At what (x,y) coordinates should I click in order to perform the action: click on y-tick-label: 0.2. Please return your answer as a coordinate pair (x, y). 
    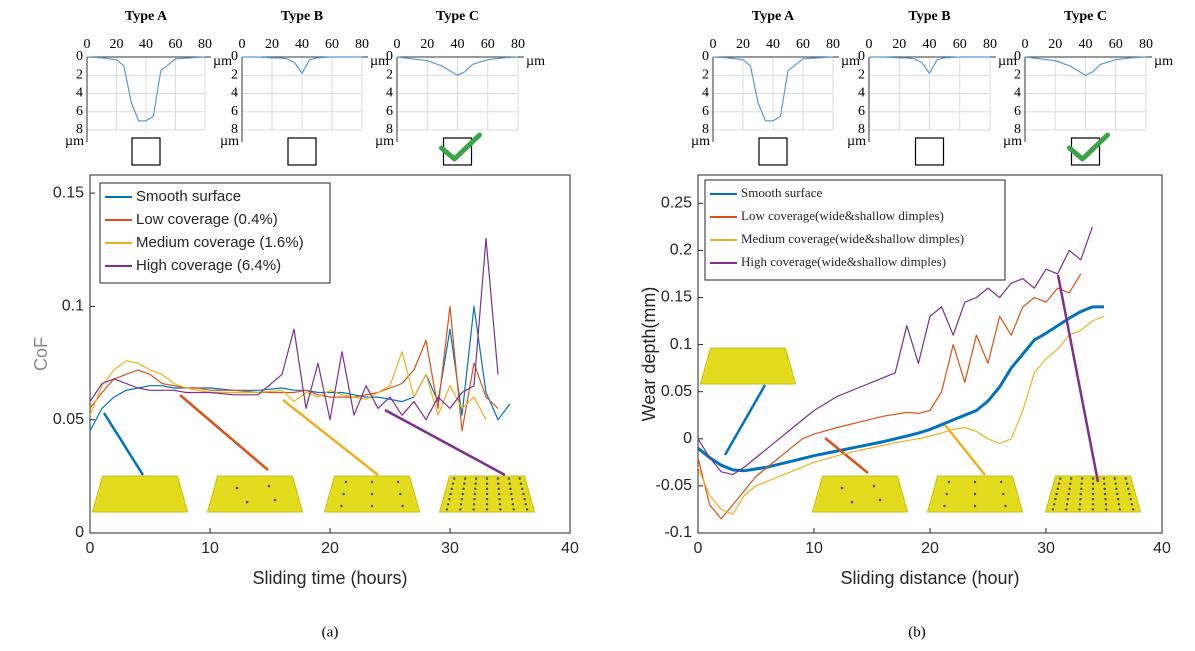
    Looking at the image, I should click on (681, 250).